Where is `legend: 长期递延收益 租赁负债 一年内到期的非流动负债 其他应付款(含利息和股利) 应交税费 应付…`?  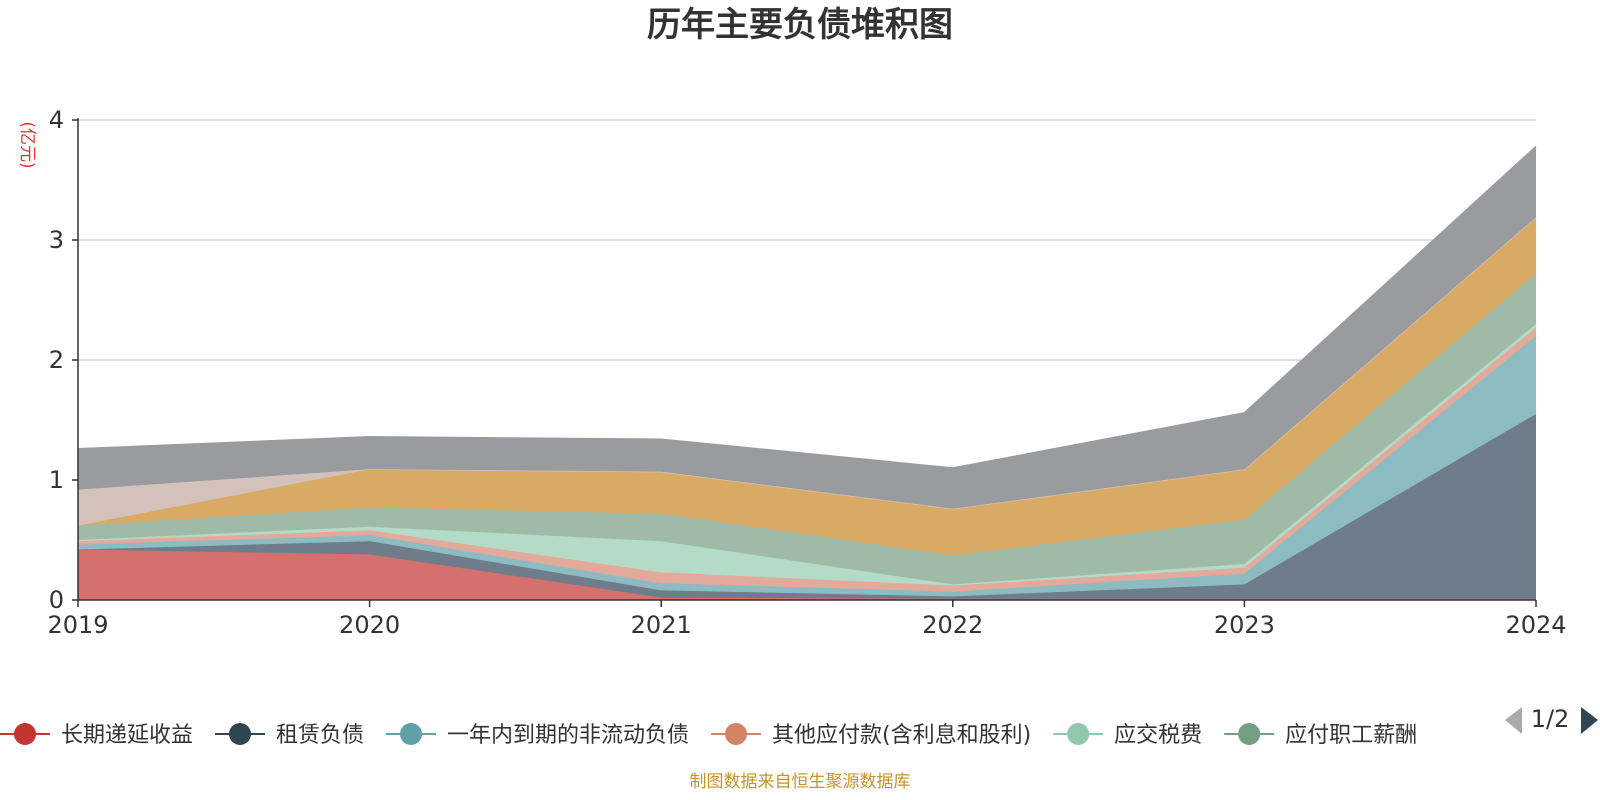 legend: 长期递延收益 租赁负债 一年内到期的非流动负债 其他应付款(含利息和股利) 应交税费 应付… is located at coordinates (708, 735).